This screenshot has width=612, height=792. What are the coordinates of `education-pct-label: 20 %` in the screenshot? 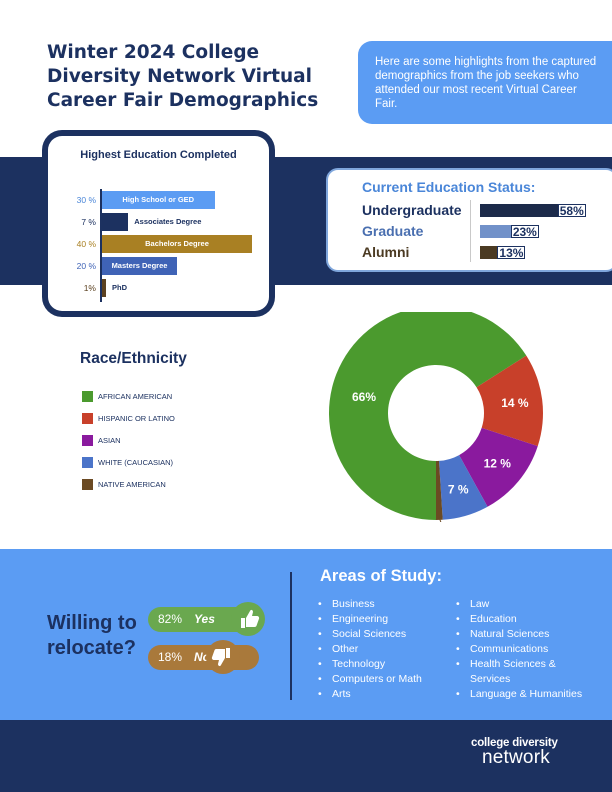 It's located at (86, 266).